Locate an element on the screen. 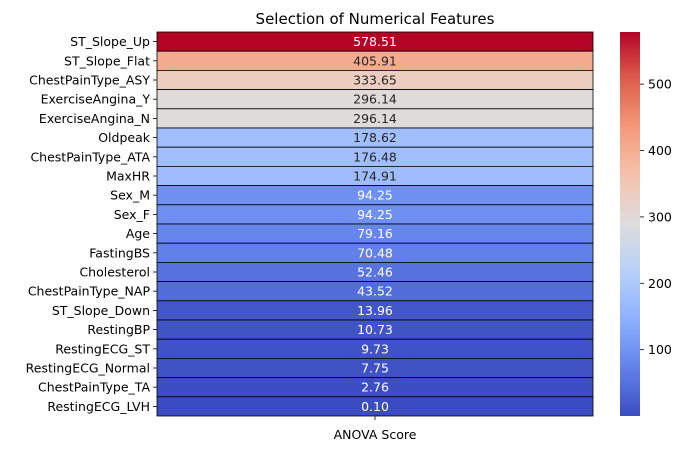 Image resolution: width=684 pixels, height=451 pixels. y-tick-label: RestingECG_LVH is located at coordinates (98, 406).